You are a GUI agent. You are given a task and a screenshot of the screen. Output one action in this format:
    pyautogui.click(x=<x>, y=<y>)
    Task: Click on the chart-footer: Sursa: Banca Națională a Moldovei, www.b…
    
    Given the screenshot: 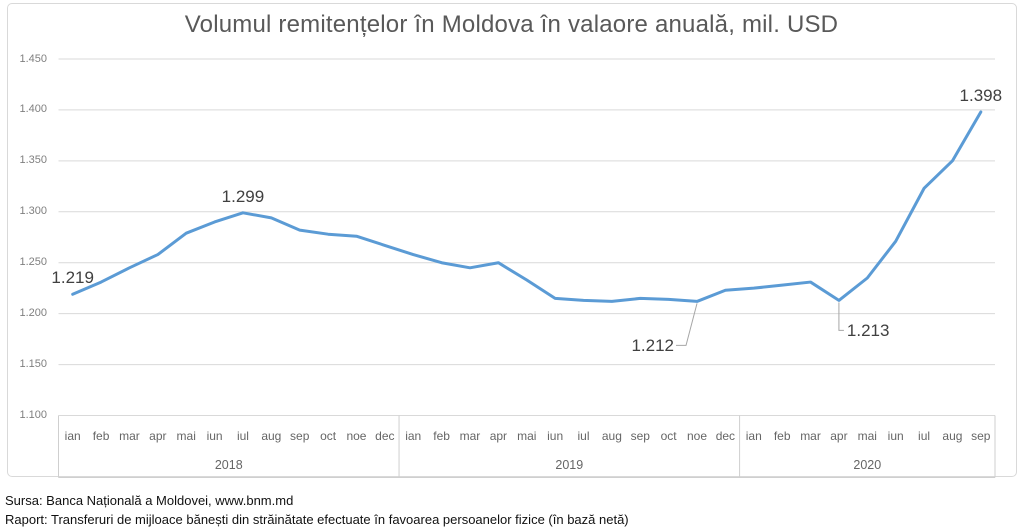 What is the action you would take?
    pyautogui.click(x=510, y=510)
    